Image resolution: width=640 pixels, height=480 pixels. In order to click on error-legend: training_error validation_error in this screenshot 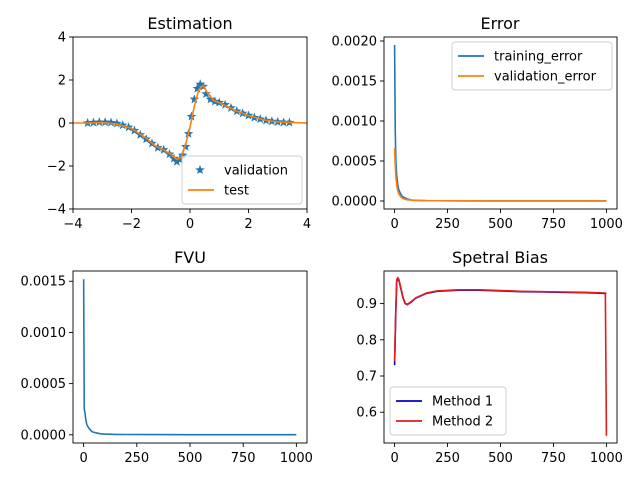, I will do `click(532, 66)`.